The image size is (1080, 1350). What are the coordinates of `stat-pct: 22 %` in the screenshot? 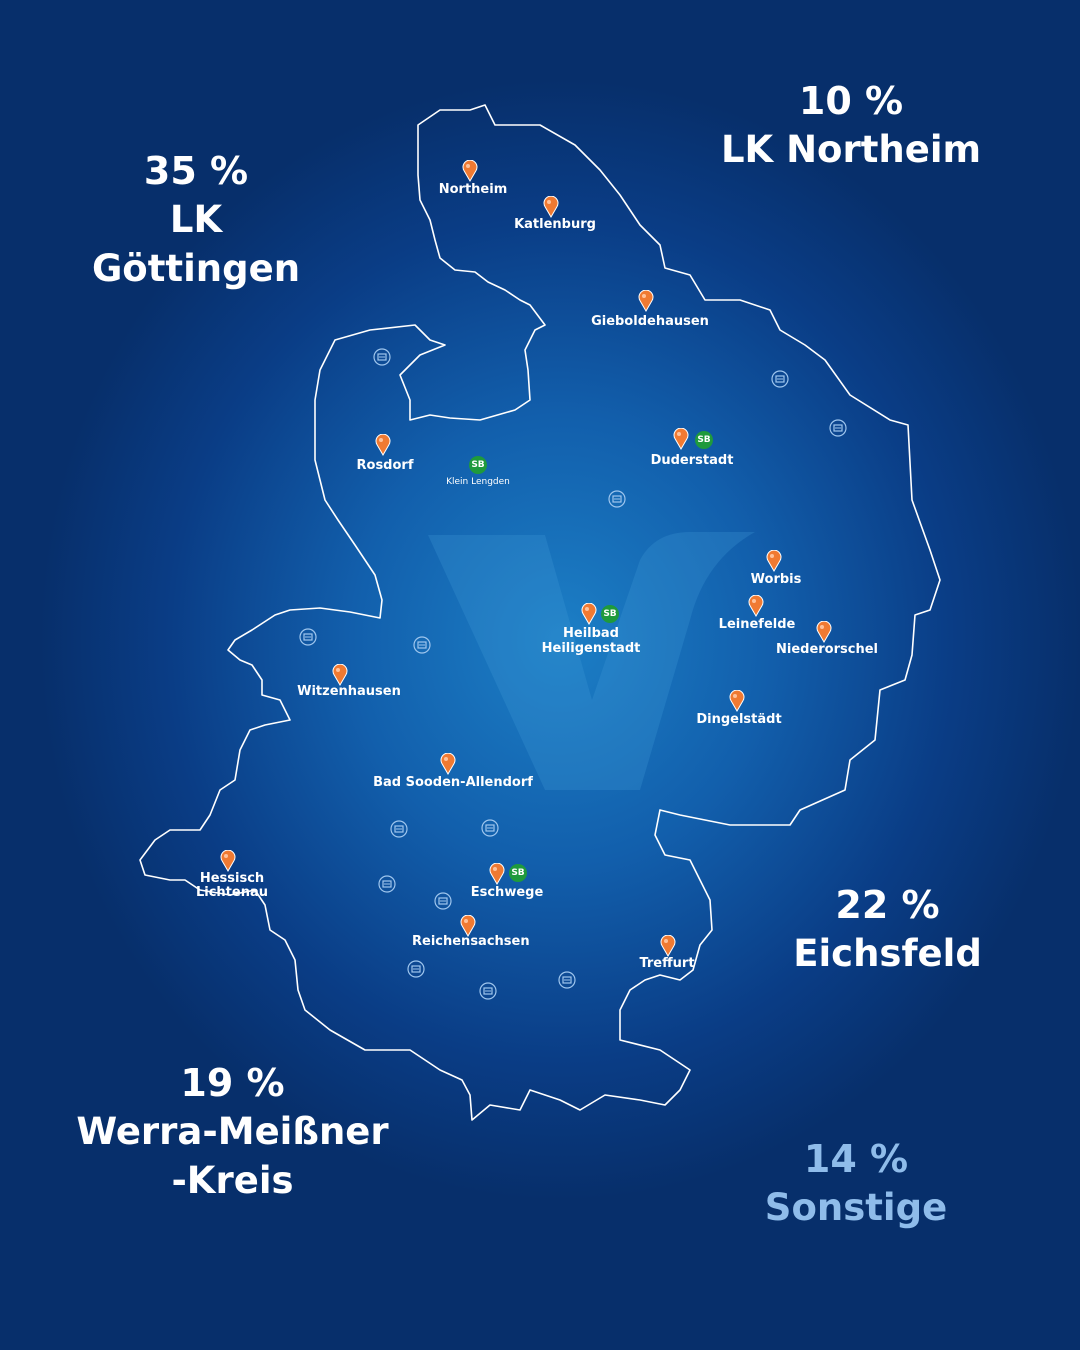 It's located at (887, 905).